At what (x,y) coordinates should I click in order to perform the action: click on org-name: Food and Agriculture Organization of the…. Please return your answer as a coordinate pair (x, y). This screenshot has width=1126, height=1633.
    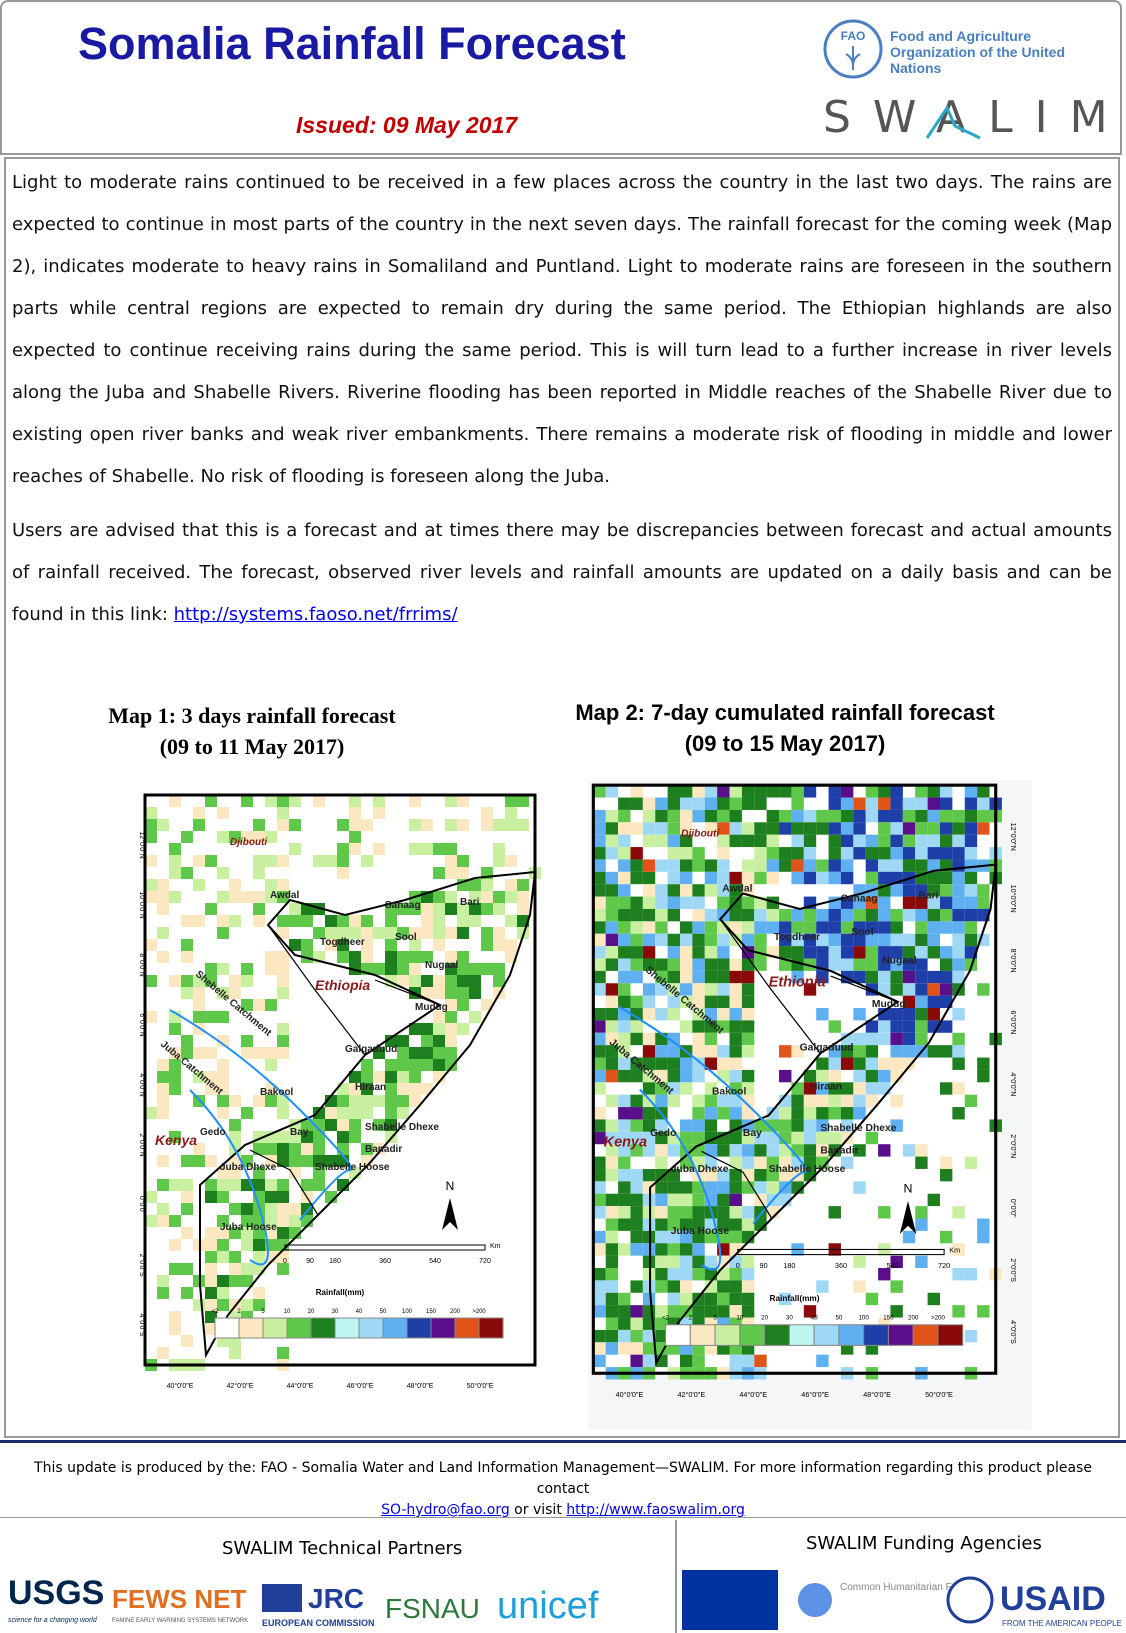
    Looking at the image, I should click on (977, 52).